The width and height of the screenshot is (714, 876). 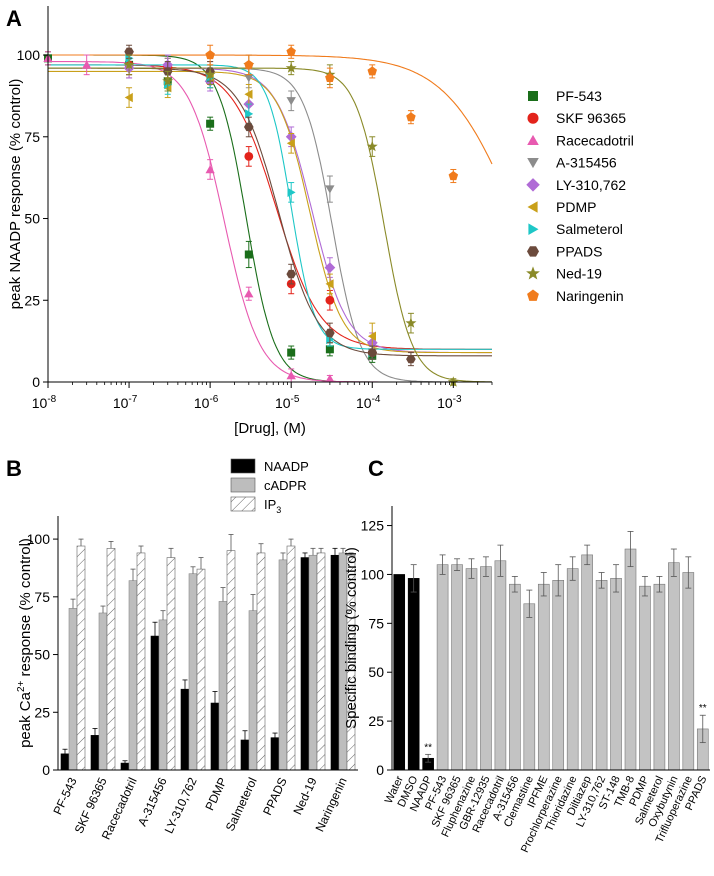 What do you see at coordinates (125, 402) in the screenshot?
I see `x-tick-label: 10⁻⁷` at bounding box center [125, 402].